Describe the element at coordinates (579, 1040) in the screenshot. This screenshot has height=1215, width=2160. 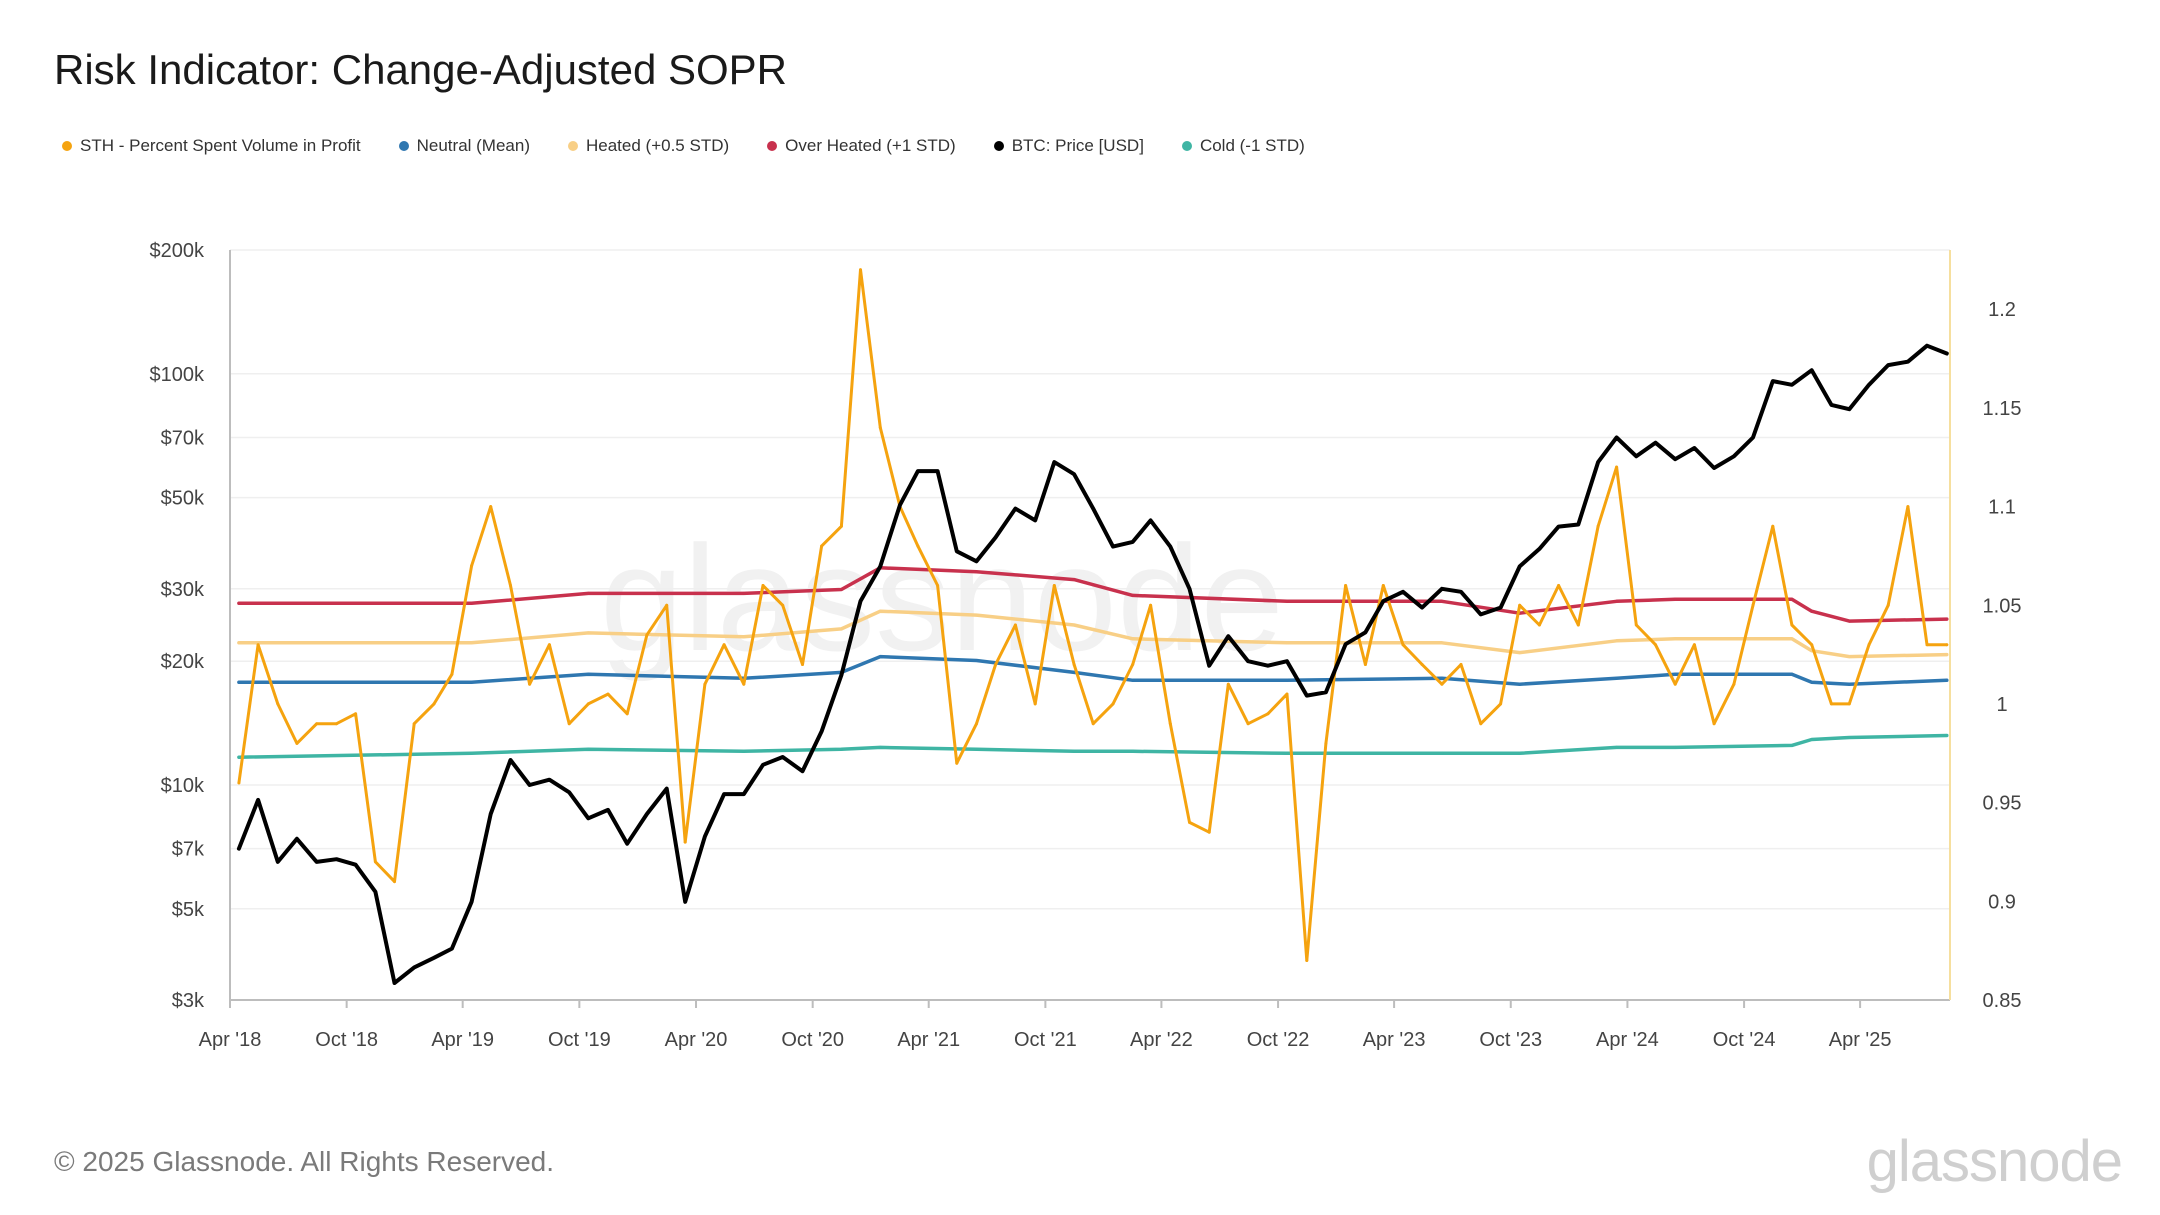
I see `x-tick-label: Oct '19` at that location.